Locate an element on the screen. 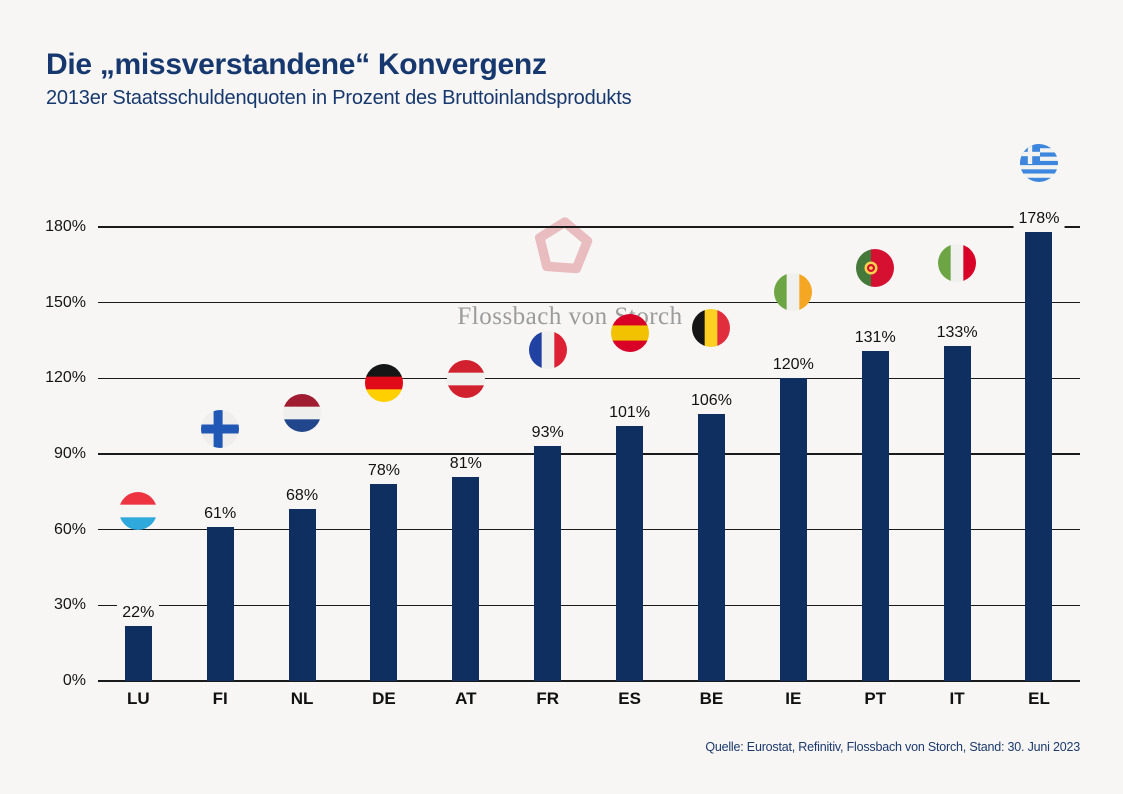 The height and width of the screenshot is (794, 1123). x-tick-label-be: BE is located at coordinates (711, 698).